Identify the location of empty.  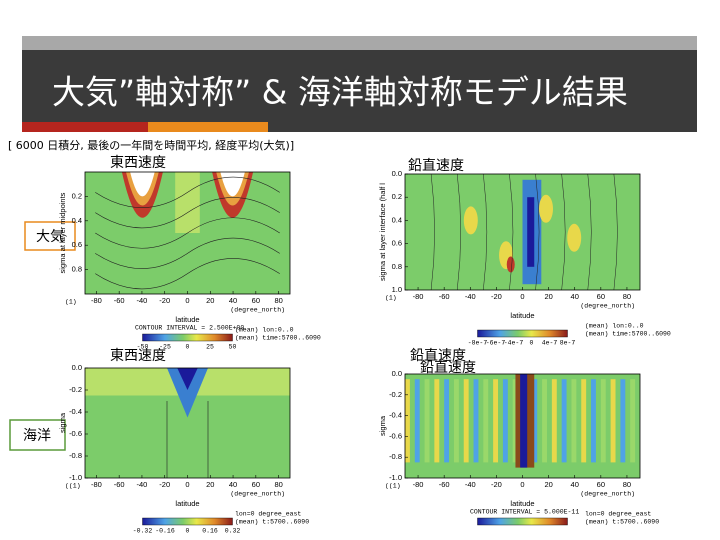
(142, 184).